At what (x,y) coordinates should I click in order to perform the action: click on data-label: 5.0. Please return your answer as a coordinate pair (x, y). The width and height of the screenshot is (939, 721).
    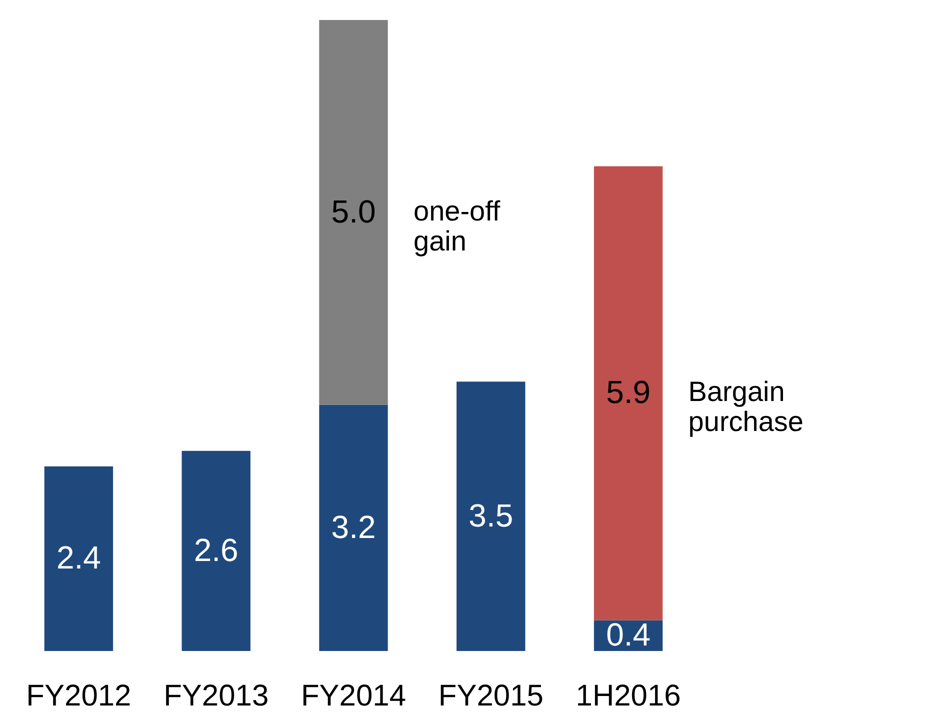
    Looking at the image, I should click on (353, 211).